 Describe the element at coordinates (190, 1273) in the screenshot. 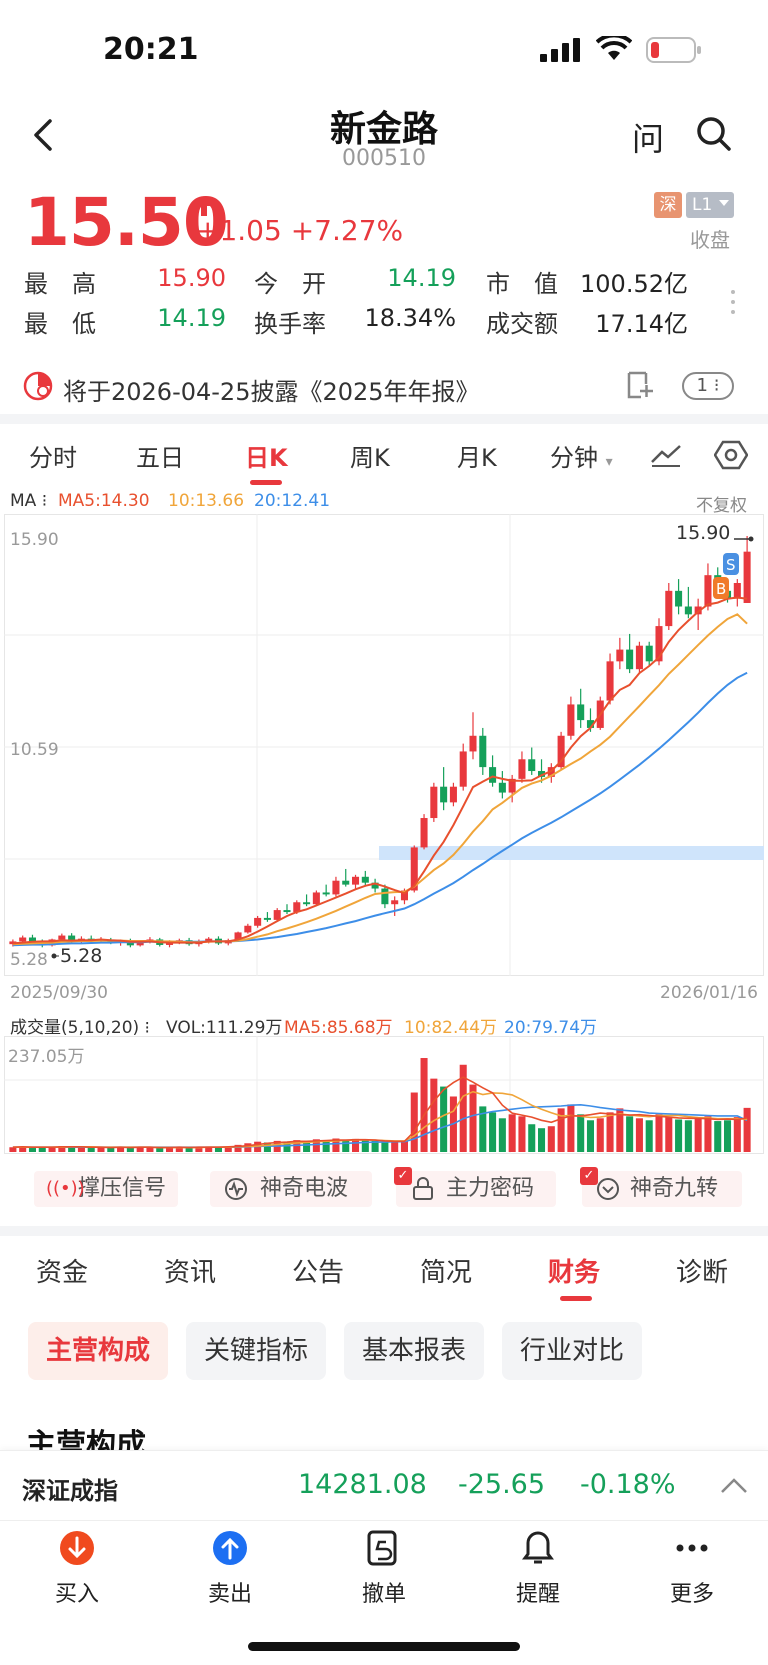

I see `tab-news: 资讯` at that location.